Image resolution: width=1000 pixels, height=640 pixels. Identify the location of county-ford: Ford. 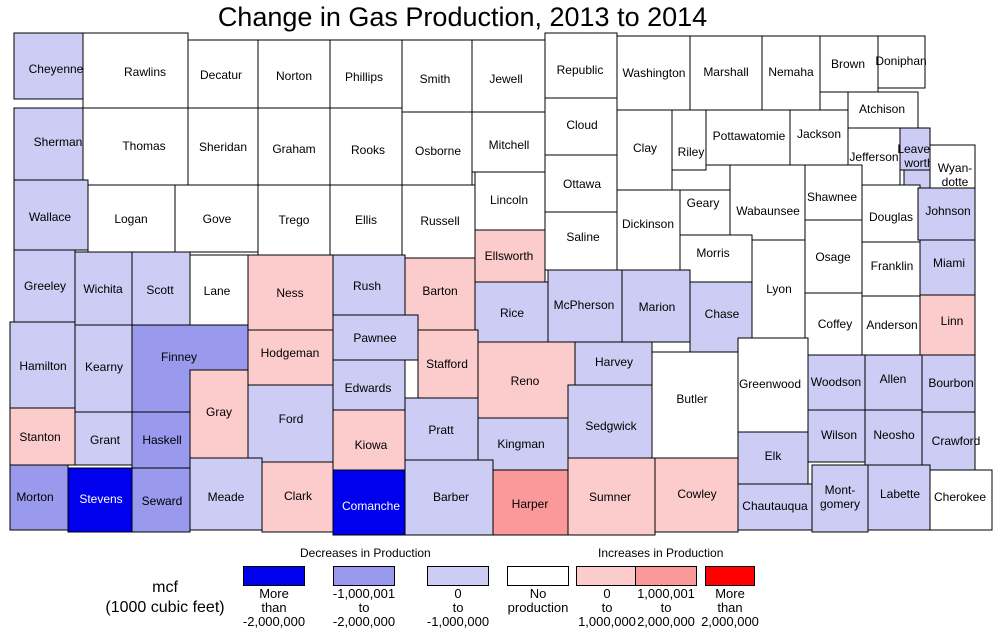
(290, 423).